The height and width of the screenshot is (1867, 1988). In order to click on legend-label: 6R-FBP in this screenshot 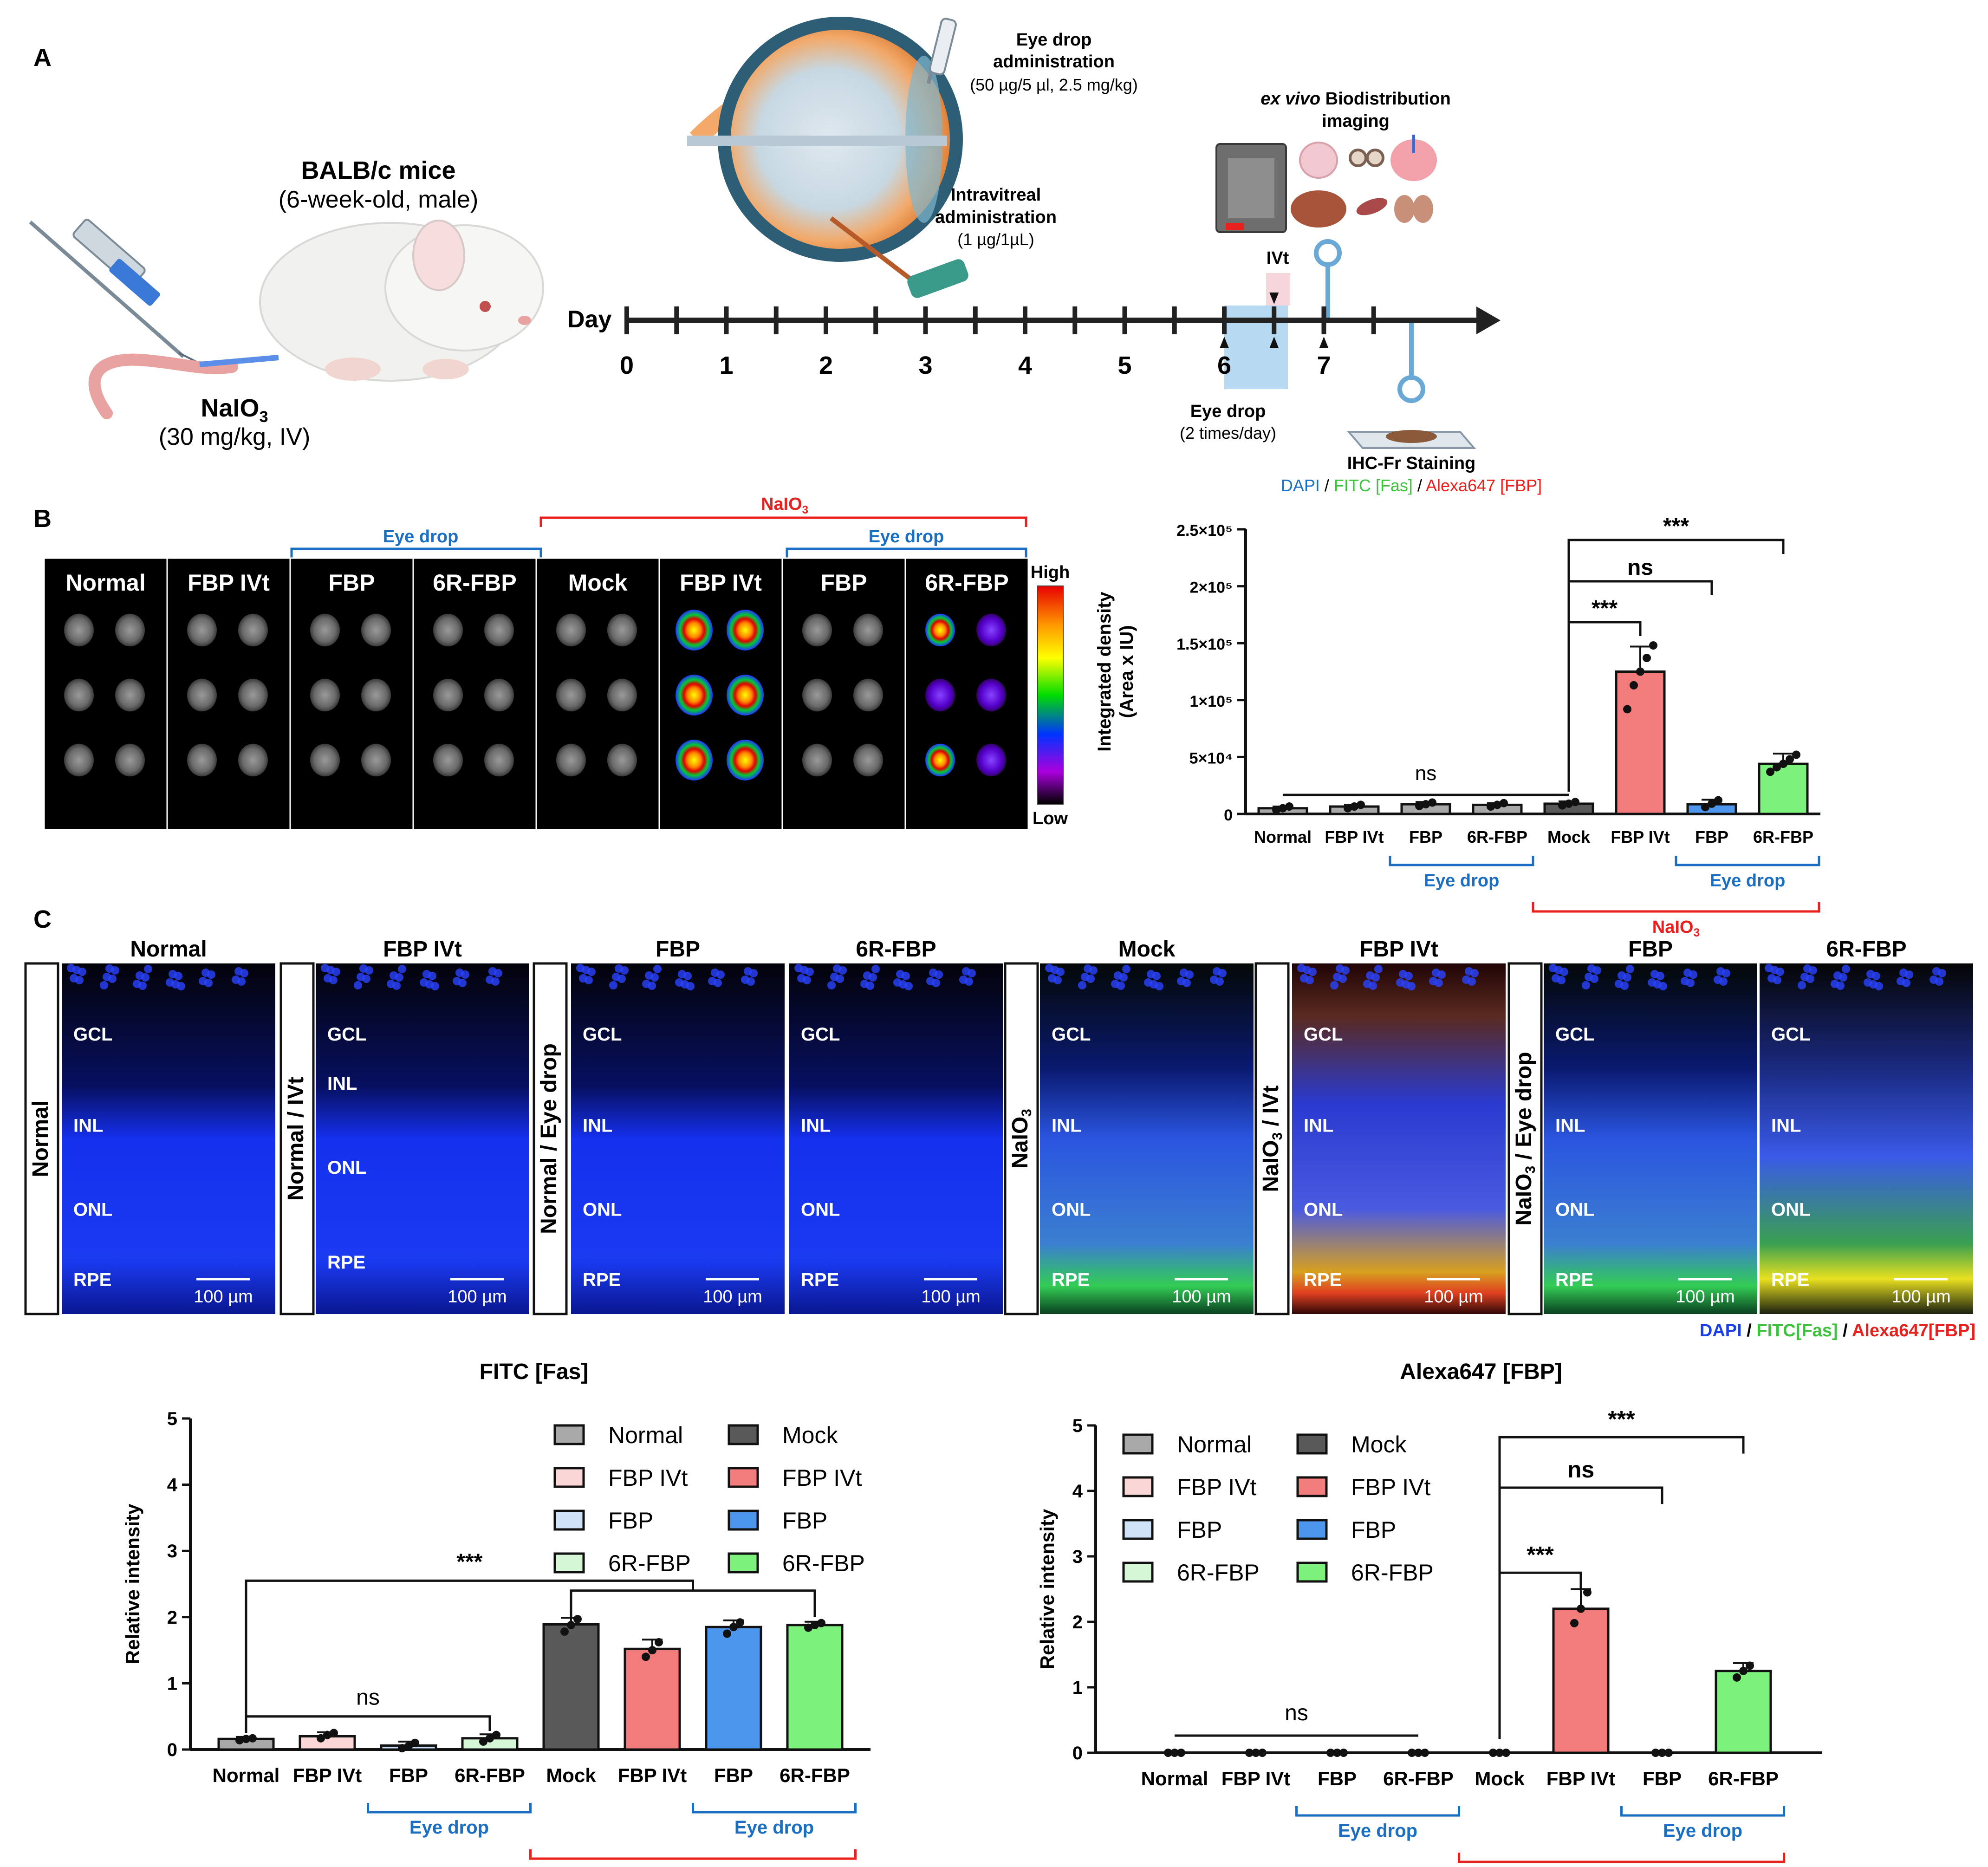, I will do `click(1392, 1573)`.